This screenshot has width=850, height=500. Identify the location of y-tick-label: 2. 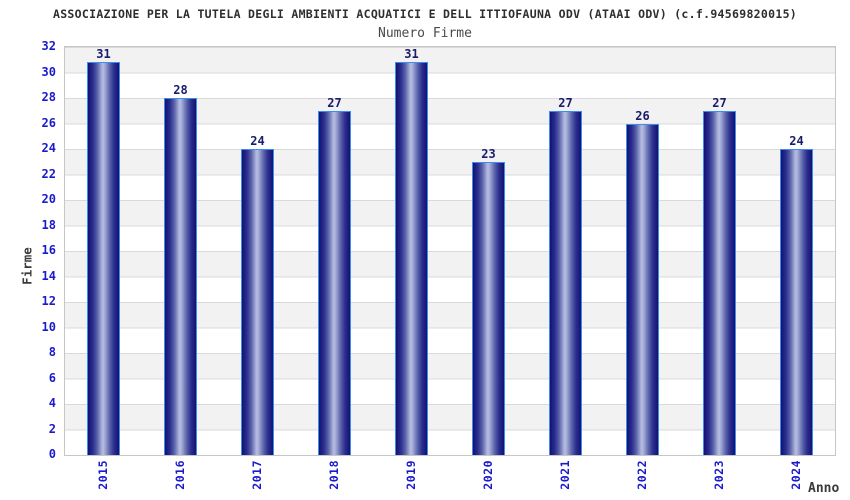
(52, 428).